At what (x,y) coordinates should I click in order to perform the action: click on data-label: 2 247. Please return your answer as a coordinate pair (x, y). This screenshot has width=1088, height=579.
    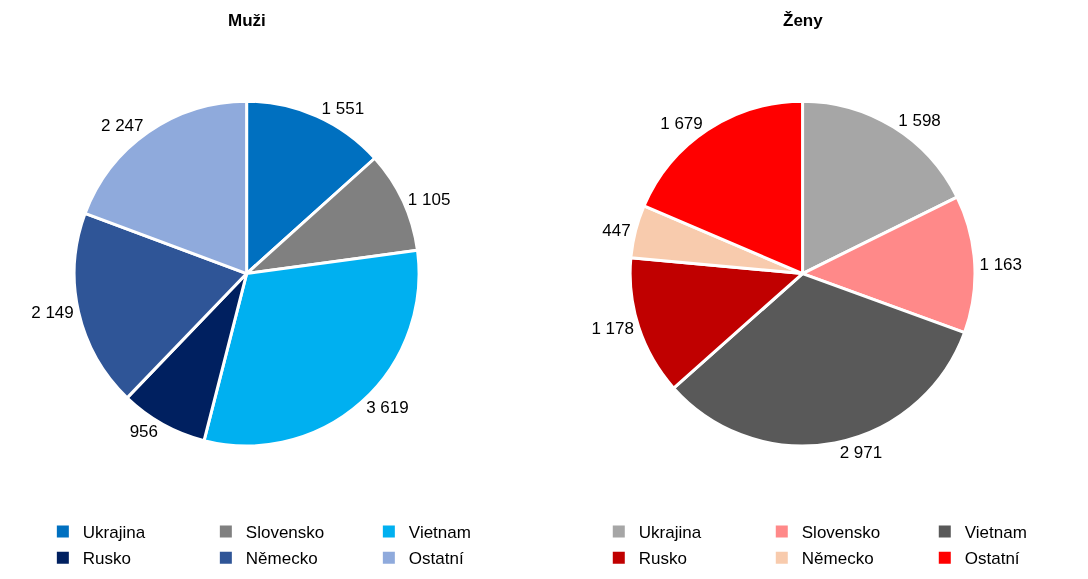
    Looking at the image, I should click on (122, 126).